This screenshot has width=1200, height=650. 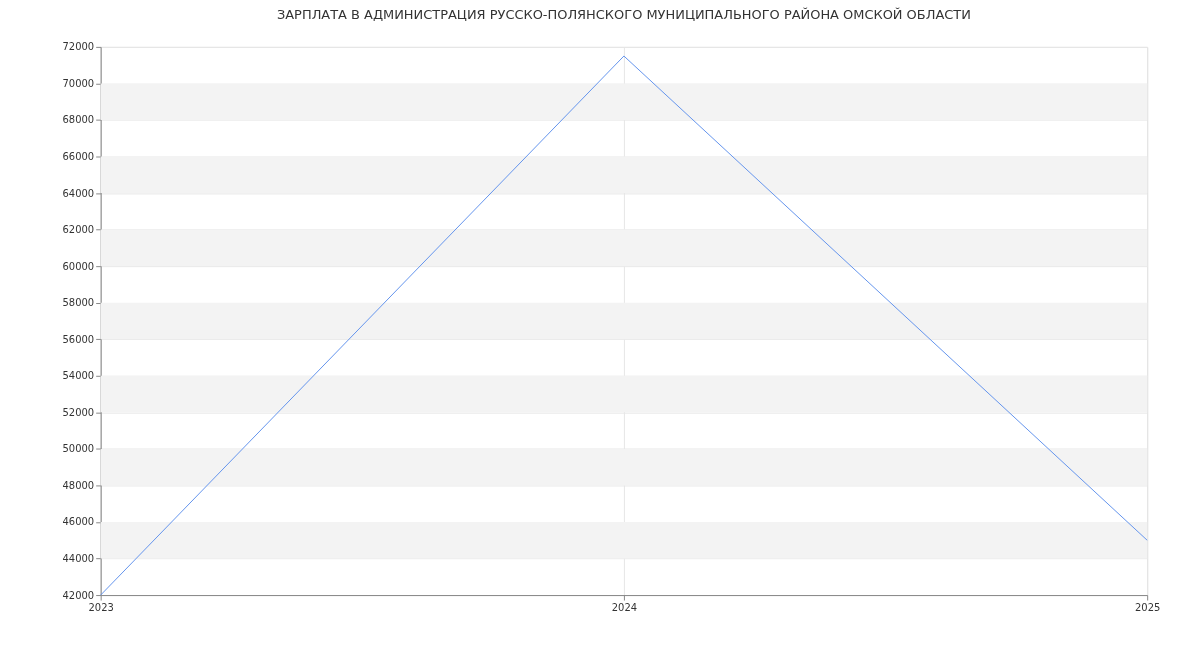 What do you see at coordinates (78, 485) in the screenshot?
I see `y-tick-label: 48000` at bounding box center [78, 485].